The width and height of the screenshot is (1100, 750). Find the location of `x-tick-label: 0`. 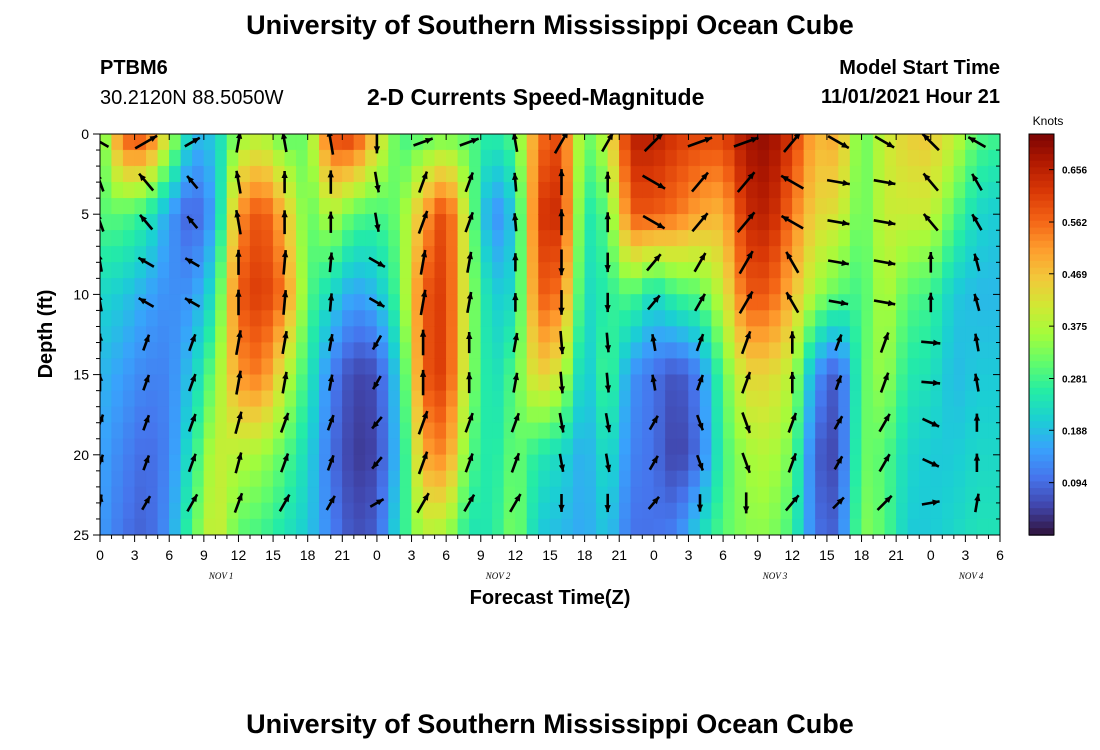

x-tick-label: 0 is located at coordinates (100, 555).